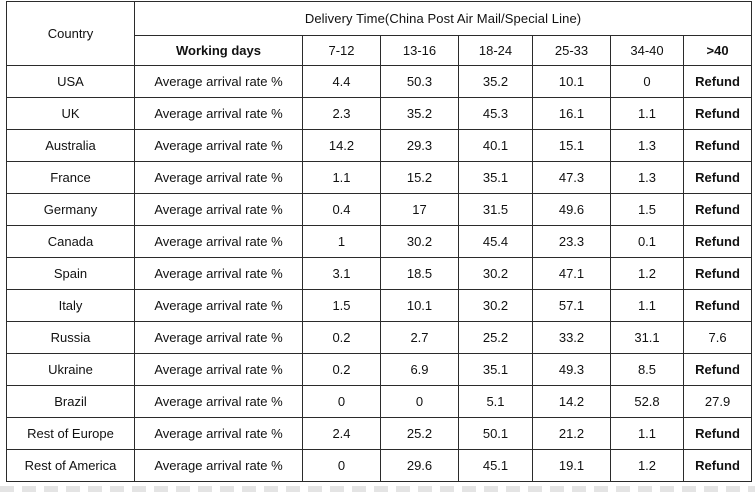  I want to click on country-cell: Ukraine, so click(70, 369).